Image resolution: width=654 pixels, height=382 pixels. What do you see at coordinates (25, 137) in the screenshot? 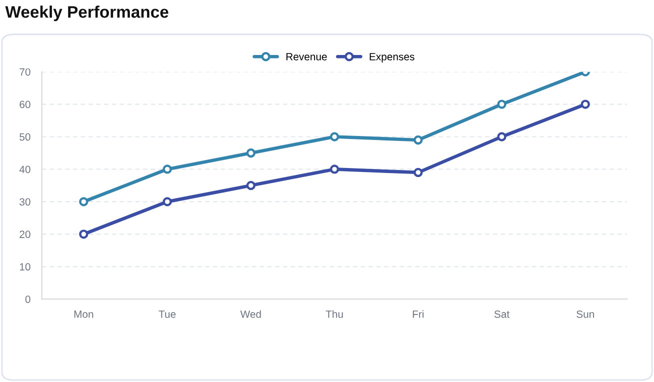
I see `y-tick-label: 50` at bounding box center [25, 137].